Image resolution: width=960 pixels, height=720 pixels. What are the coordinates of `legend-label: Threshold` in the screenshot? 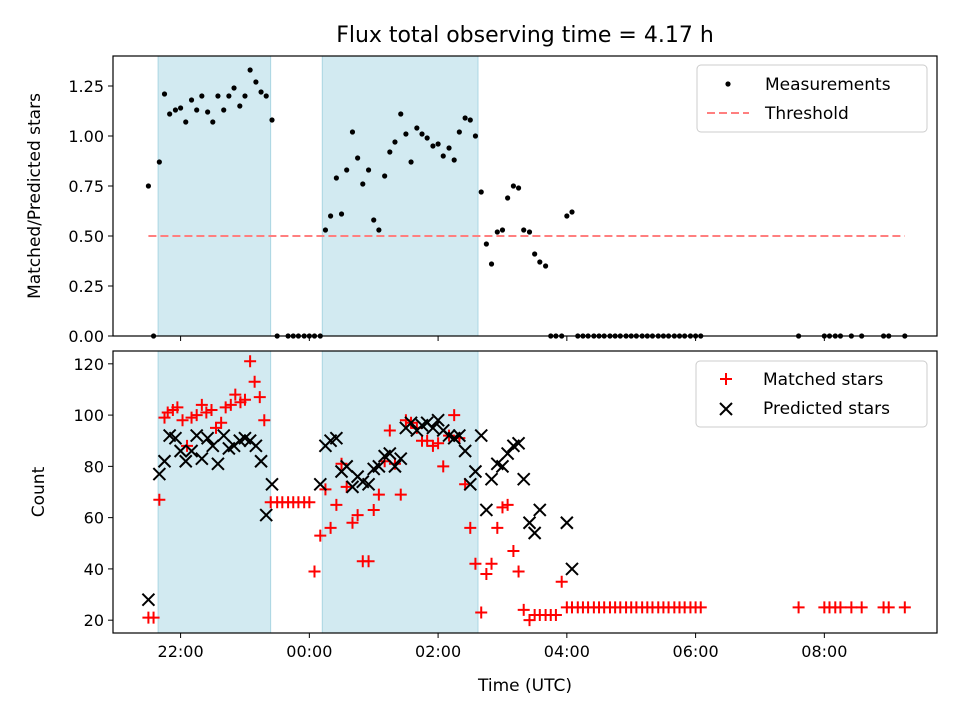 It's located at (806, 114).